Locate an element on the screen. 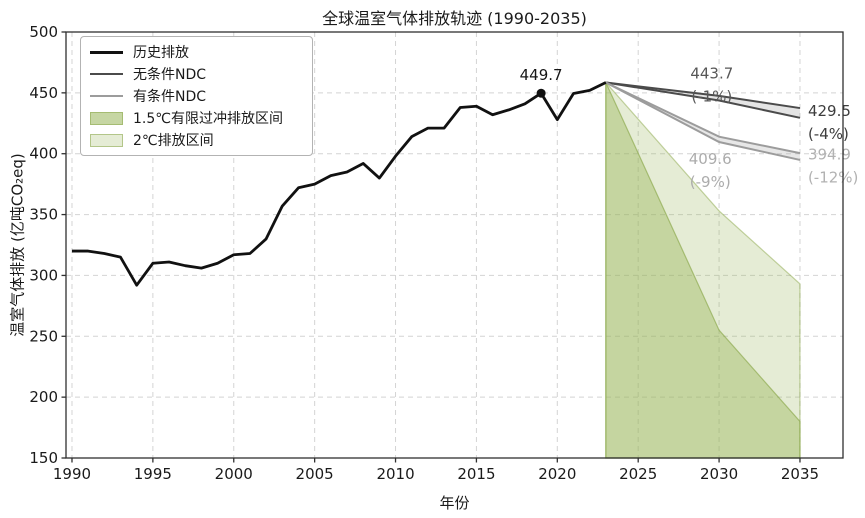 This screenshot has width=865, height=518. annotation-cond-2030: 409.6 (-9%) is located at coordinates (710, 170).